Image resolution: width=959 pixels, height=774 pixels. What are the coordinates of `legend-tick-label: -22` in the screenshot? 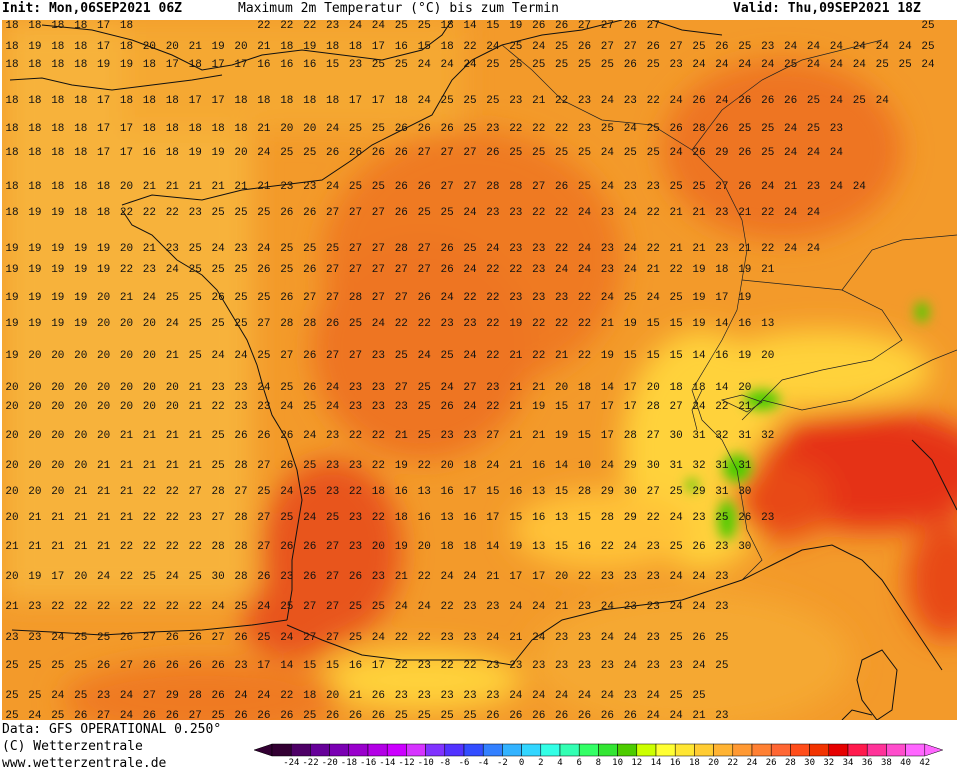 It's located at (310, 763).